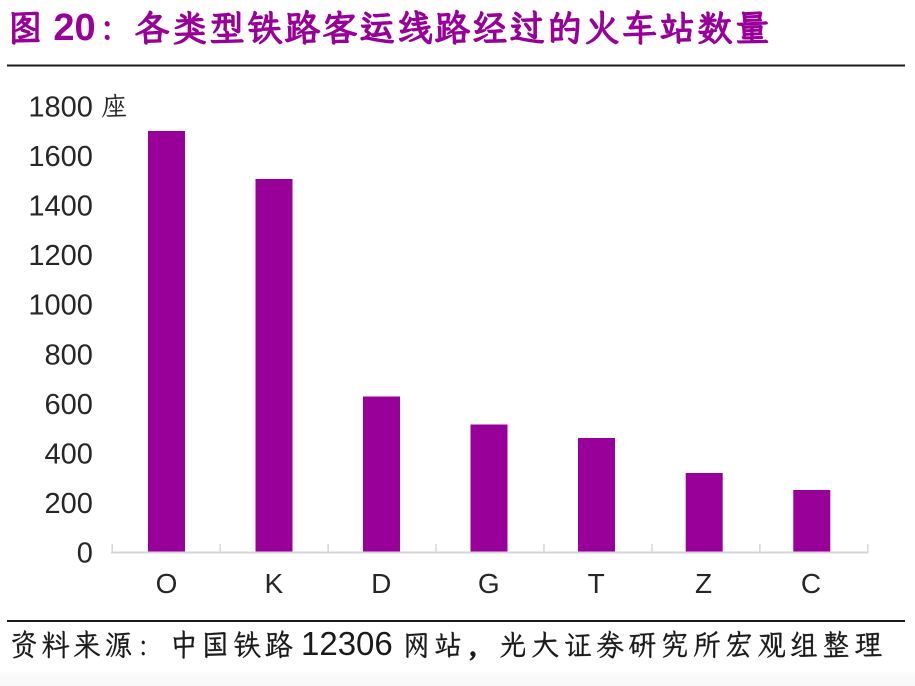  I want to click on svg-text: G, so click(489, 583).